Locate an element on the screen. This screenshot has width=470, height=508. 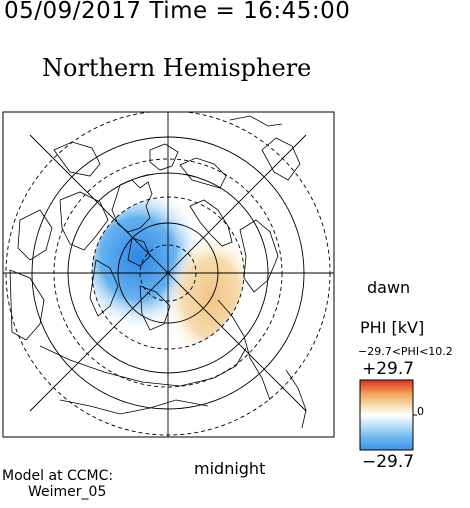
colorbar-scale is located at coordinates (386, 415).